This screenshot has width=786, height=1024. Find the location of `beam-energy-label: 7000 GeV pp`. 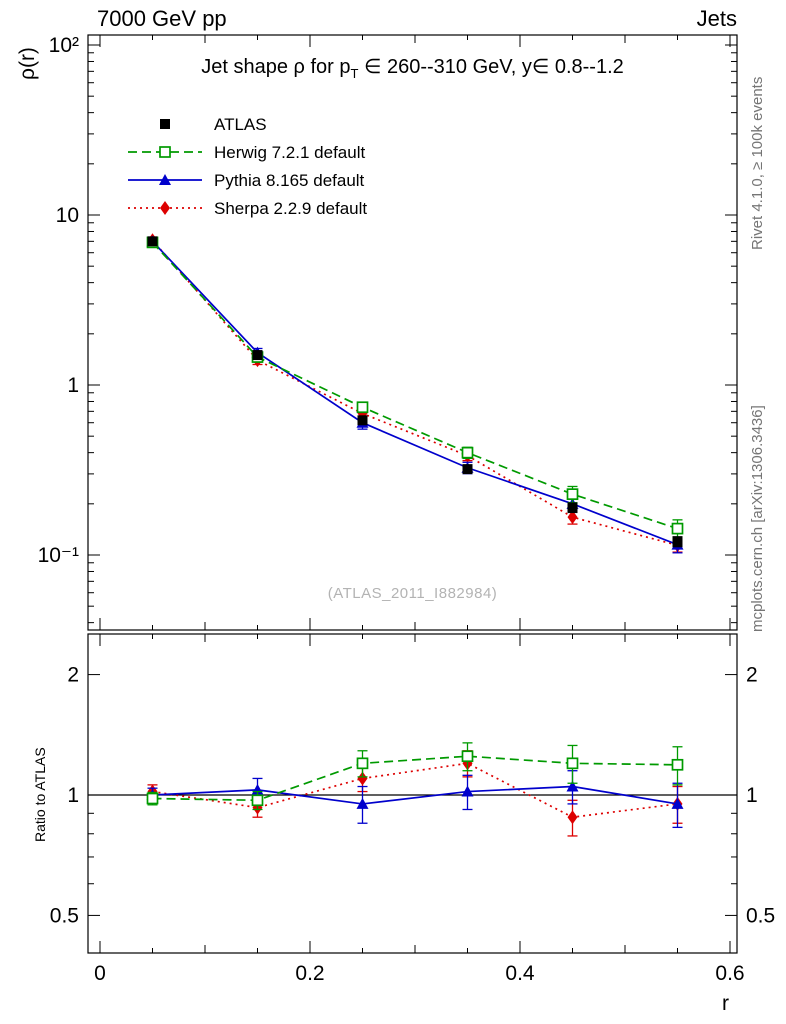

beam-energy-label: 7000 GeV pp is located at coordinates (162, 18).